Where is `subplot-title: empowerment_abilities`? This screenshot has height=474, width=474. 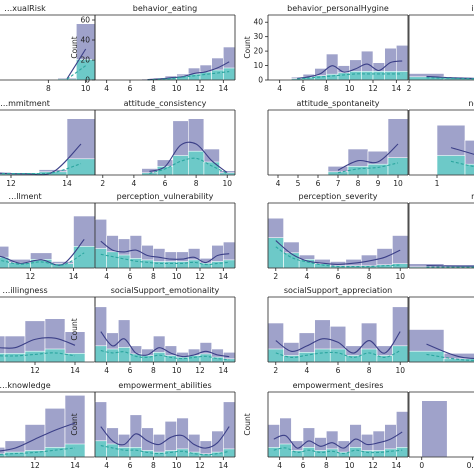 subplot-title: empowerment_abilities is located at coordinates (164, 385).